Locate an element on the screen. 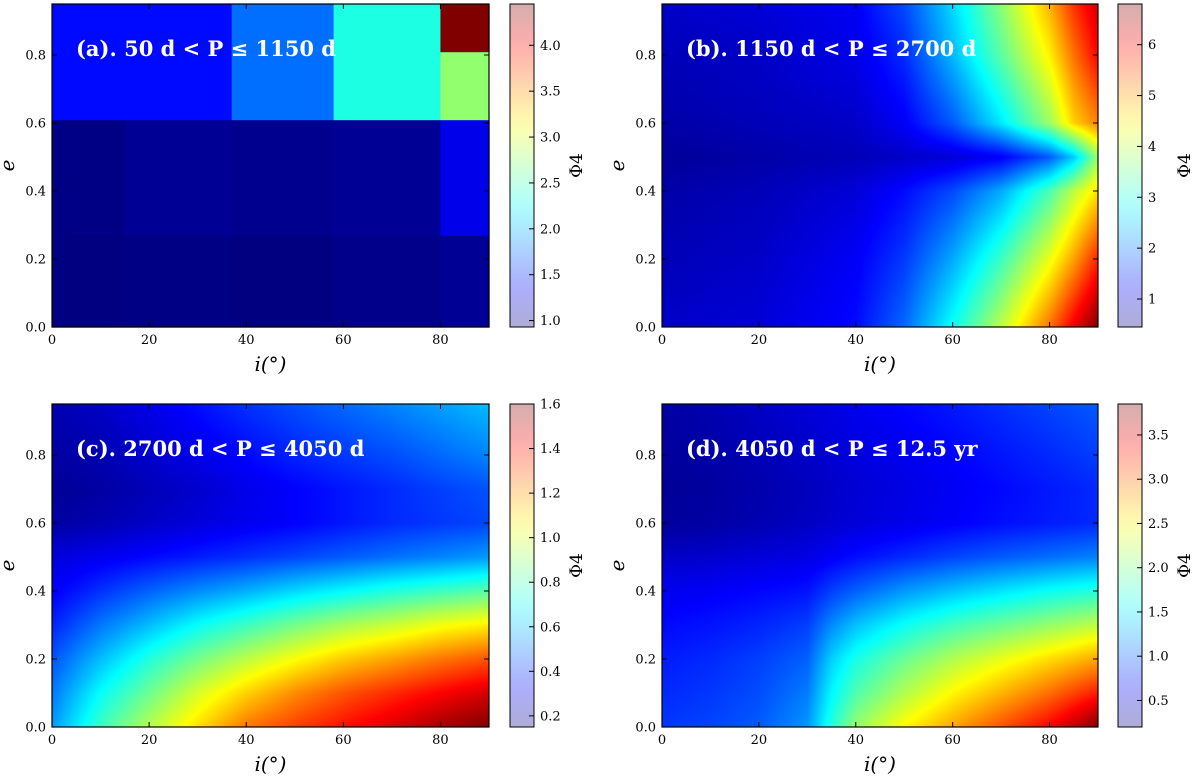 This screenshot has width=1200, height=783. colorbar-tick-label: 6 is located at coordinates (1152, 45).